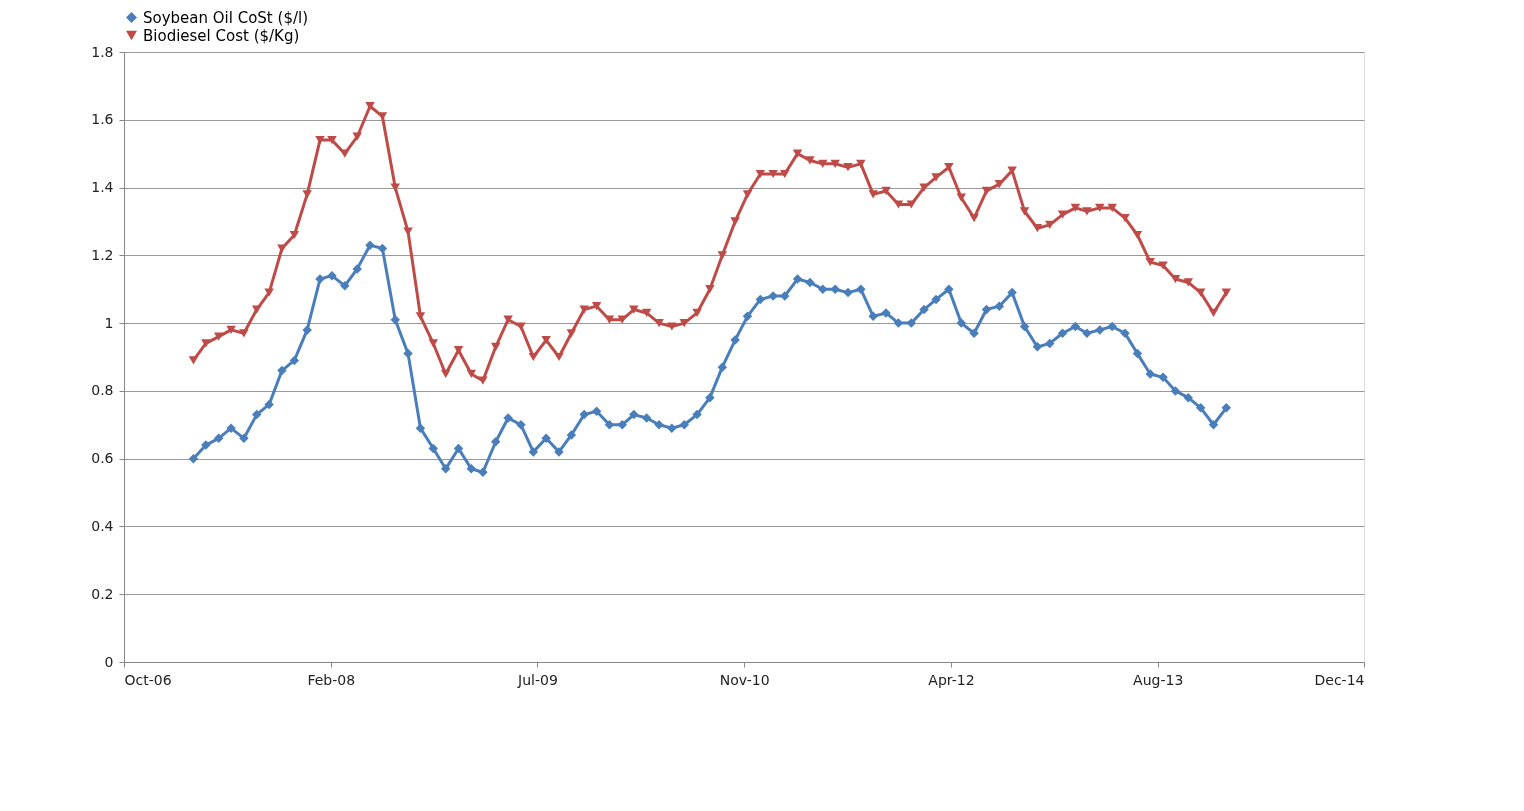  I want to click on y-tick-label: 1, so click(109, 322).